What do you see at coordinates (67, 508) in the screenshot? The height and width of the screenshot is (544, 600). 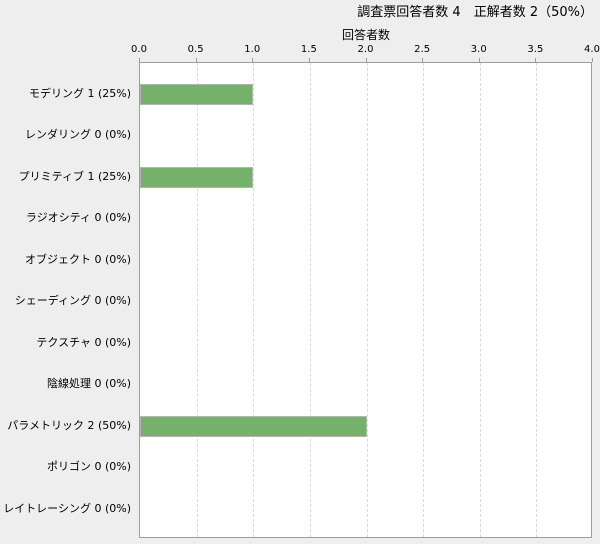 I see `category-label: レイトレーシング 0 (0%)` at bounding box center [67, 508].